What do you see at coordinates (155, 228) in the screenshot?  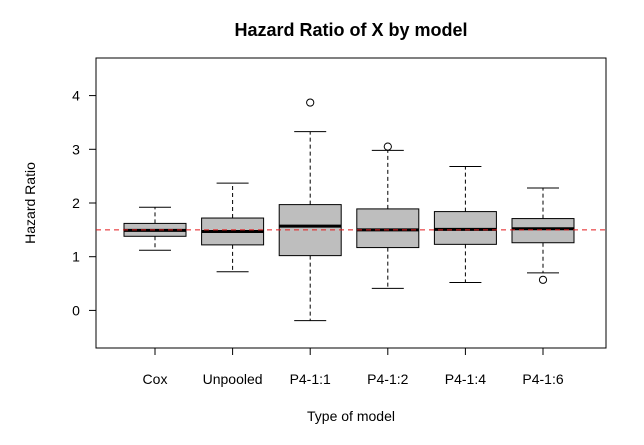 I see `boxplot-Cox` at bounding box center [155, 228].